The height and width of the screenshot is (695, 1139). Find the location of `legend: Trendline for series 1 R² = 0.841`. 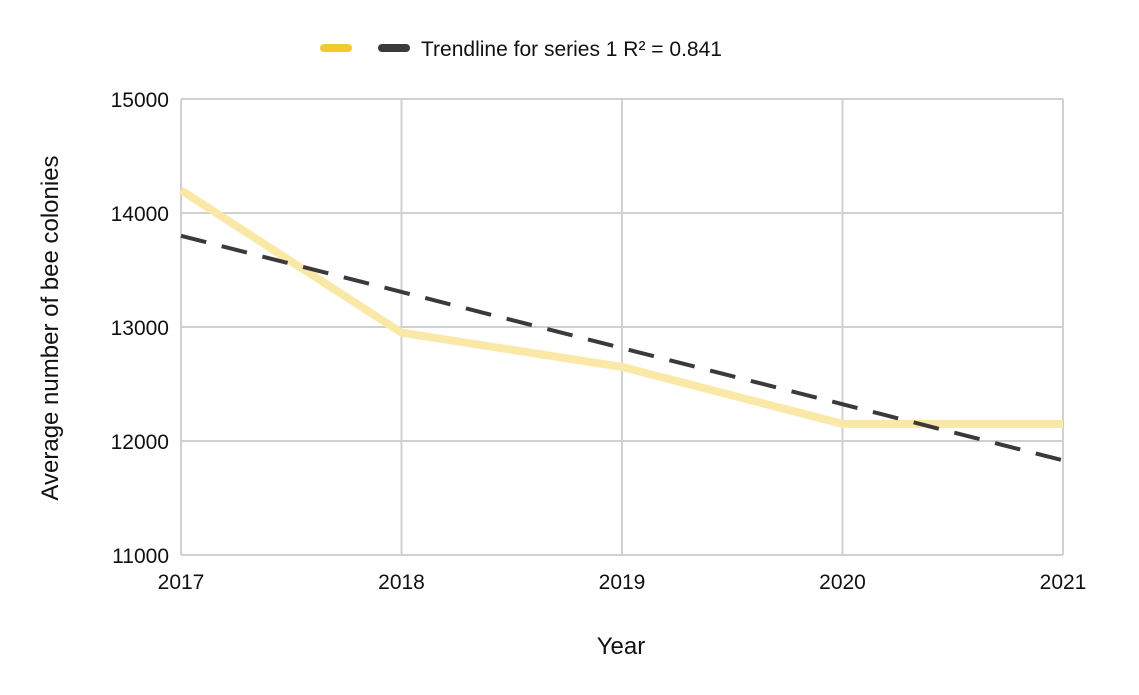

legend: Trendline for series 1 R² = 0.841 is located at coordinates (521, 49).